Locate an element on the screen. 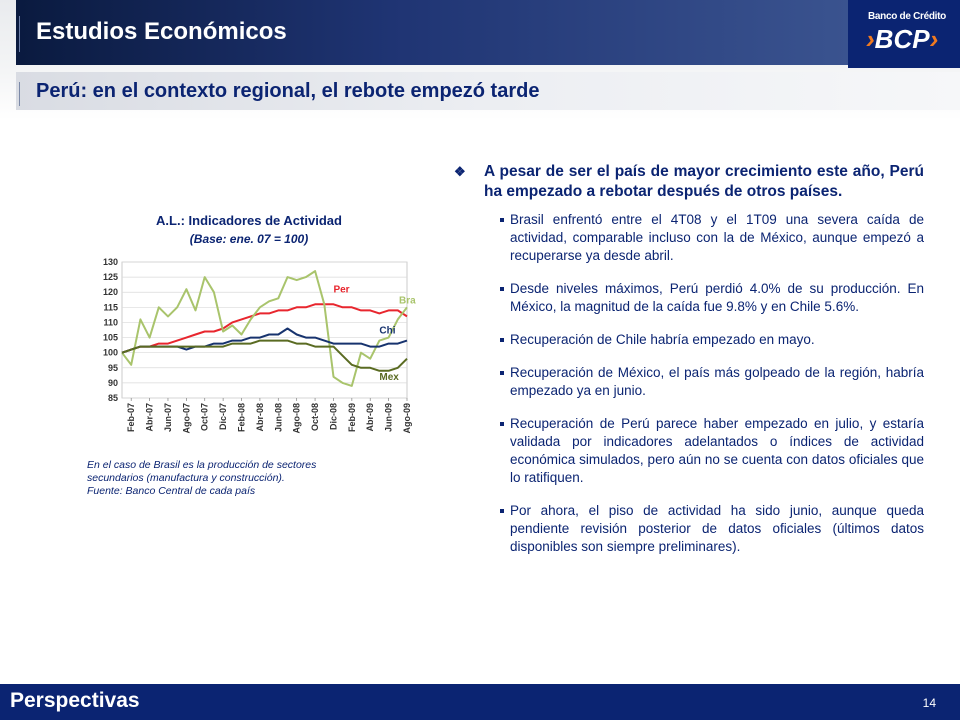 The image size is (960, 720). y-tick-label: 110 is located at coordinates (110, 322).